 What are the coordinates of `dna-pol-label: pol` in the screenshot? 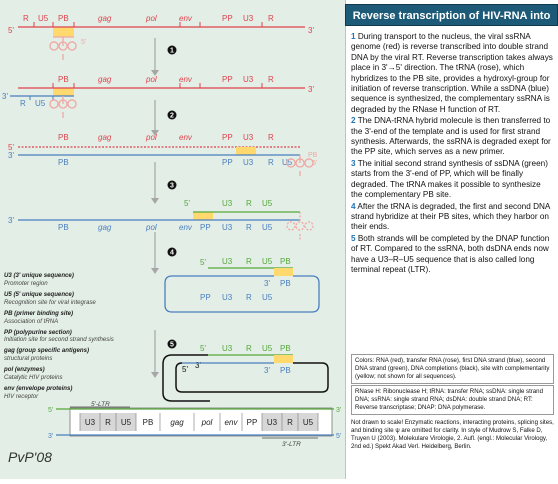 It's located at (151, 227).